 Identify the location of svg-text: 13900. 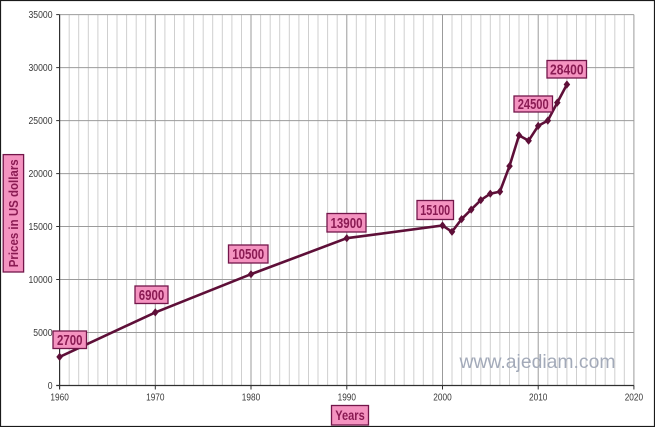
(347, 224).